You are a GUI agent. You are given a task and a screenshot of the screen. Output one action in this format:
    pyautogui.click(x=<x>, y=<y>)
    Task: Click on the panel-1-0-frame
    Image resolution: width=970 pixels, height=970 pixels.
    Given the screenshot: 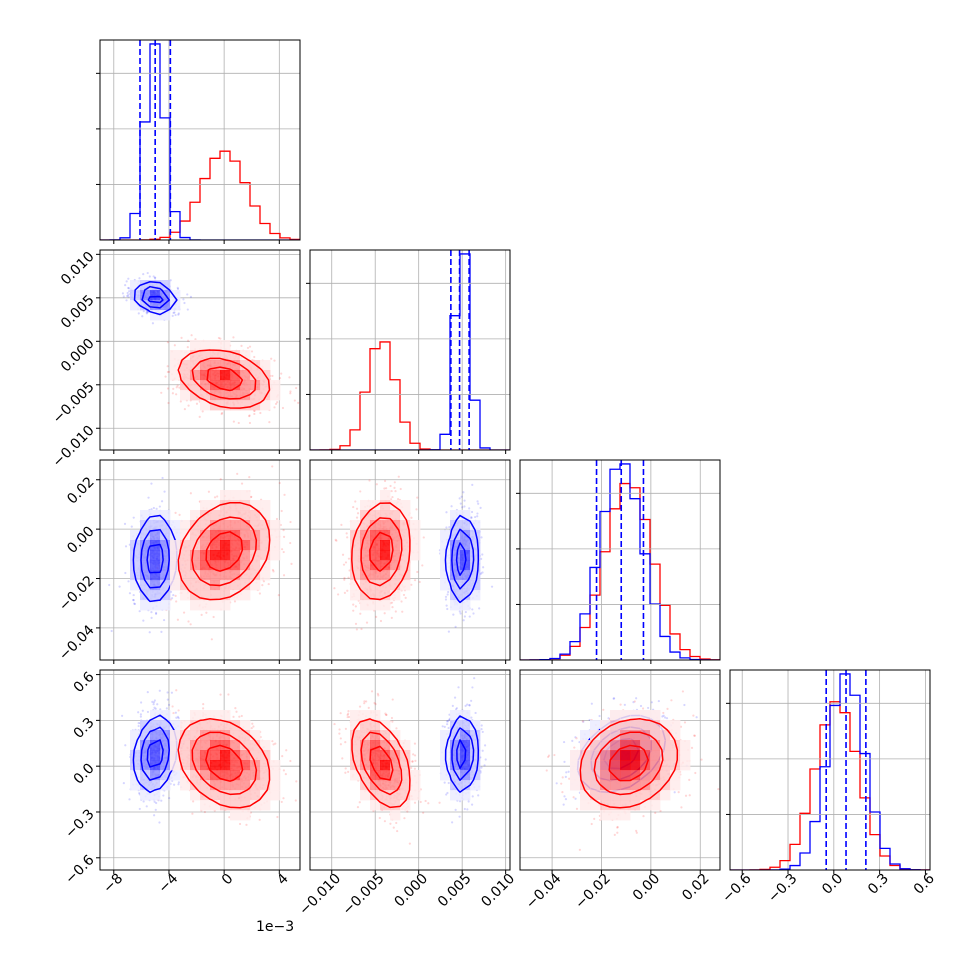 What is the action you would take?
    pyautogui.click(x=200, y=350)
    